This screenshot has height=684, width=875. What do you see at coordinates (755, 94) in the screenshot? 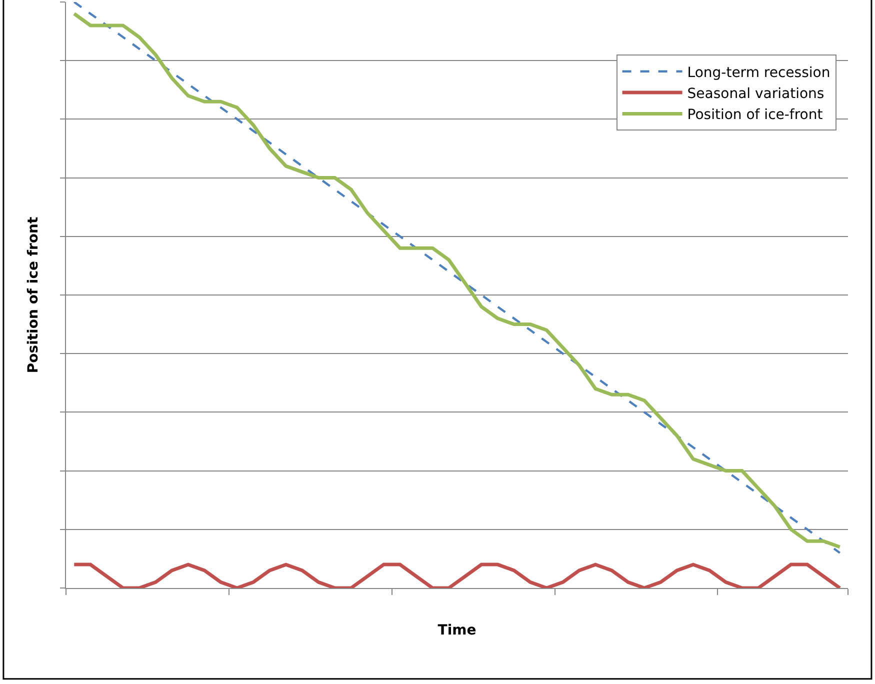
I see `legend-label: Seasonal variations` at bounding box center [755, 94].